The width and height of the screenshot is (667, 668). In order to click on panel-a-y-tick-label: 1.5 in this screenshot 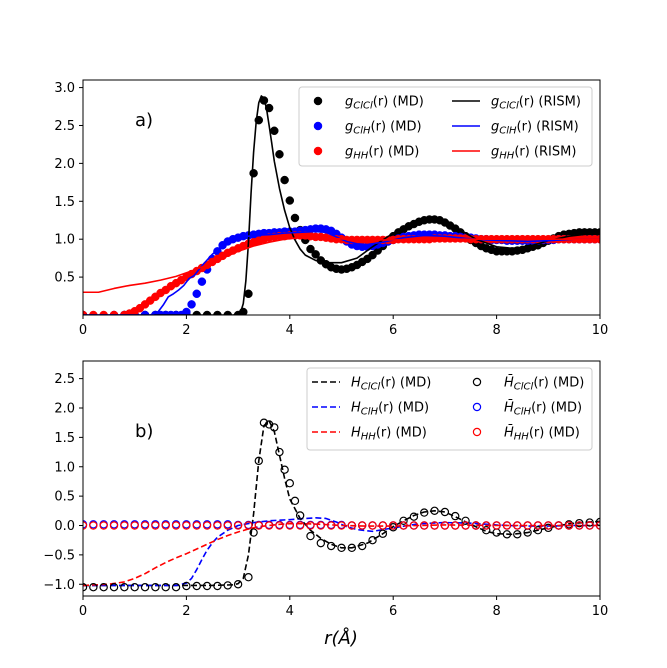, I will do `click(64, 202)`.